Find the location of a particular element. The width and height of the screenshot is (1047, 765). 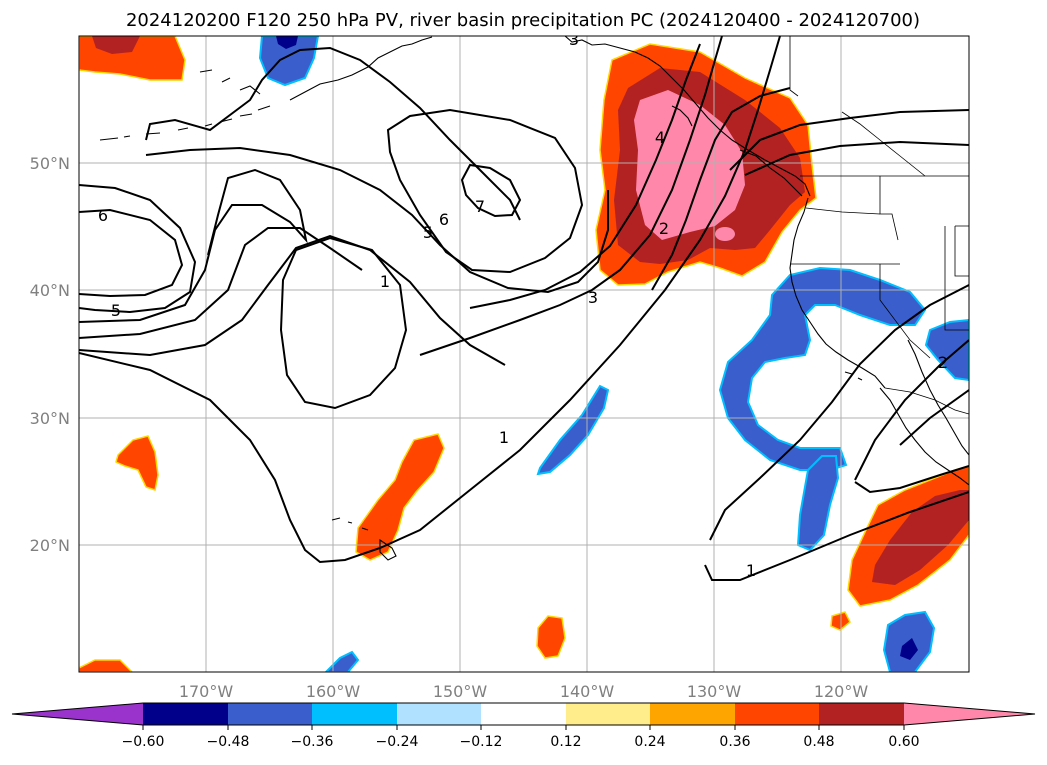

colorbar-tick-label: −0.24 is located at coordinates (397, 742).